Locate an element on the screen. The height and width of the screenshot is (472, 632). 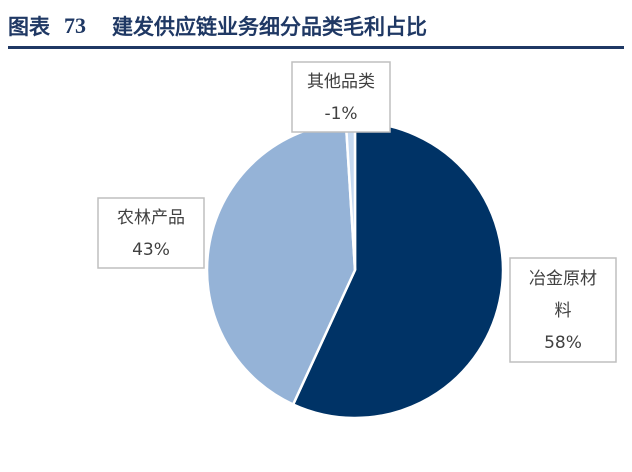
figure-title-text: 建发供应链业务细分品类毛利占比 is located at coordinates (269, 27).